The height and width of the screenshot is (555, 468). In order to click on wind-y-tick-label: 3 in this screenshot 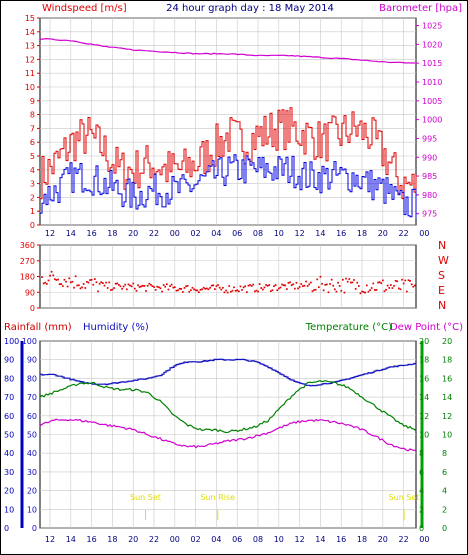, I will do `click(32, 184)`.